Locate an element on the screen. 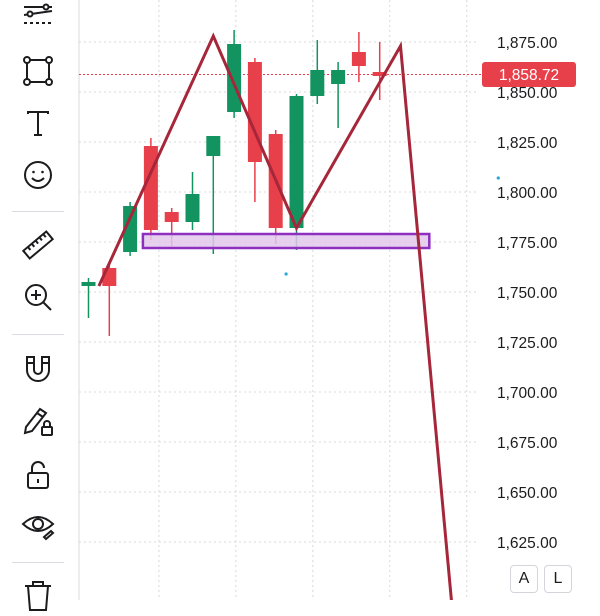 The width and height of the screenshot is (600, 616). current-price-tag: 1,858.72 is located at coordinates (529, 74).